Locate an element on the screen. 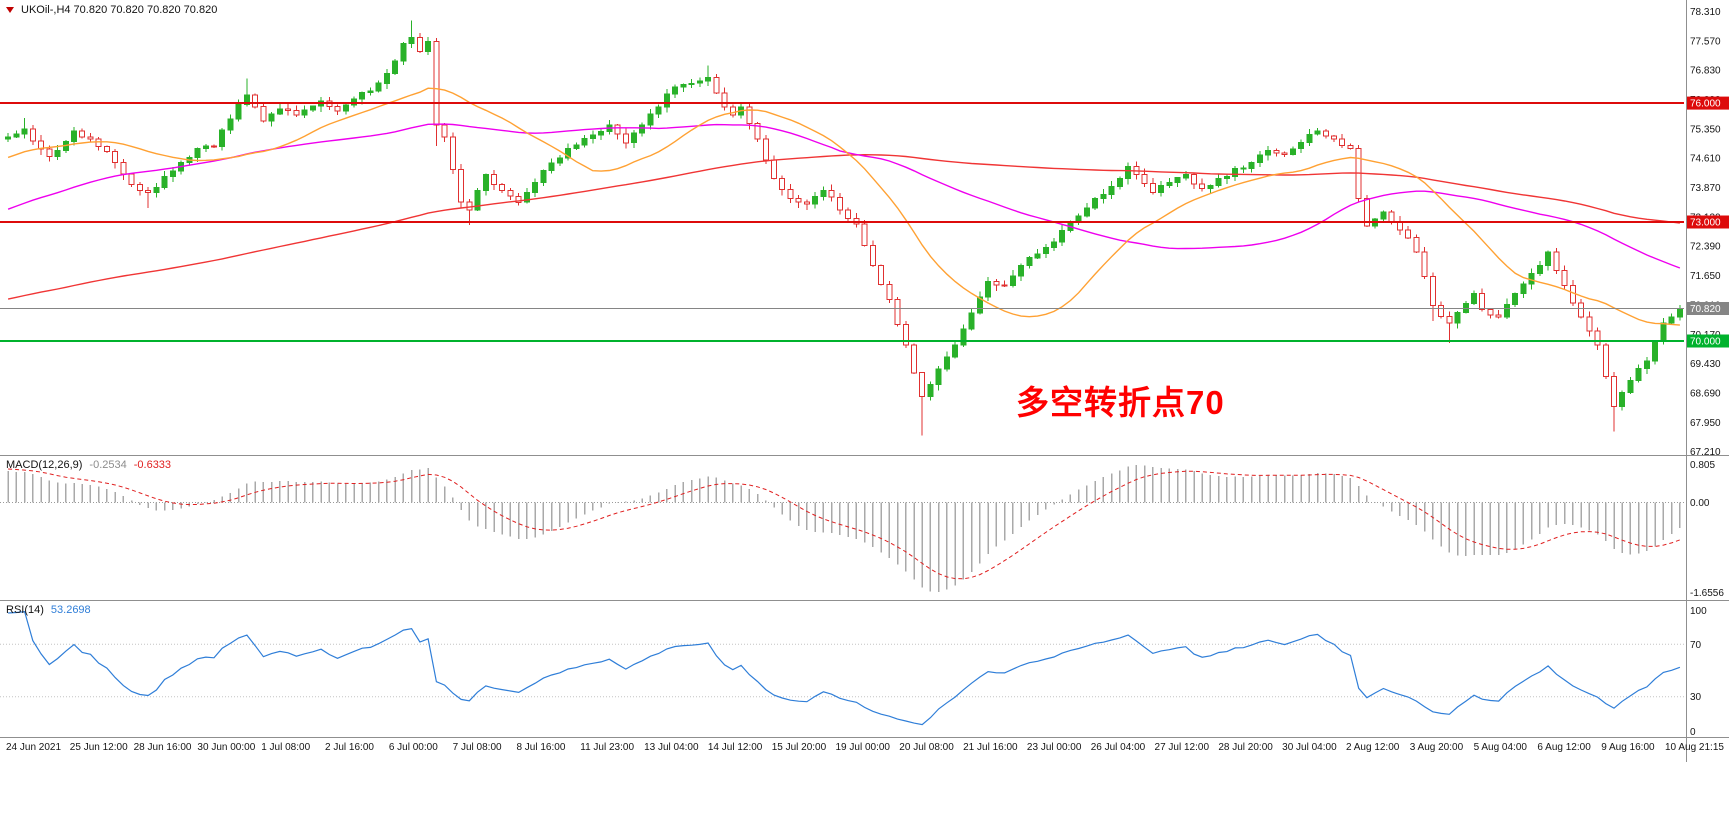 The width and height of the screenshot is (1729, 837). macd-histogram is located at coordinates (844, 528).